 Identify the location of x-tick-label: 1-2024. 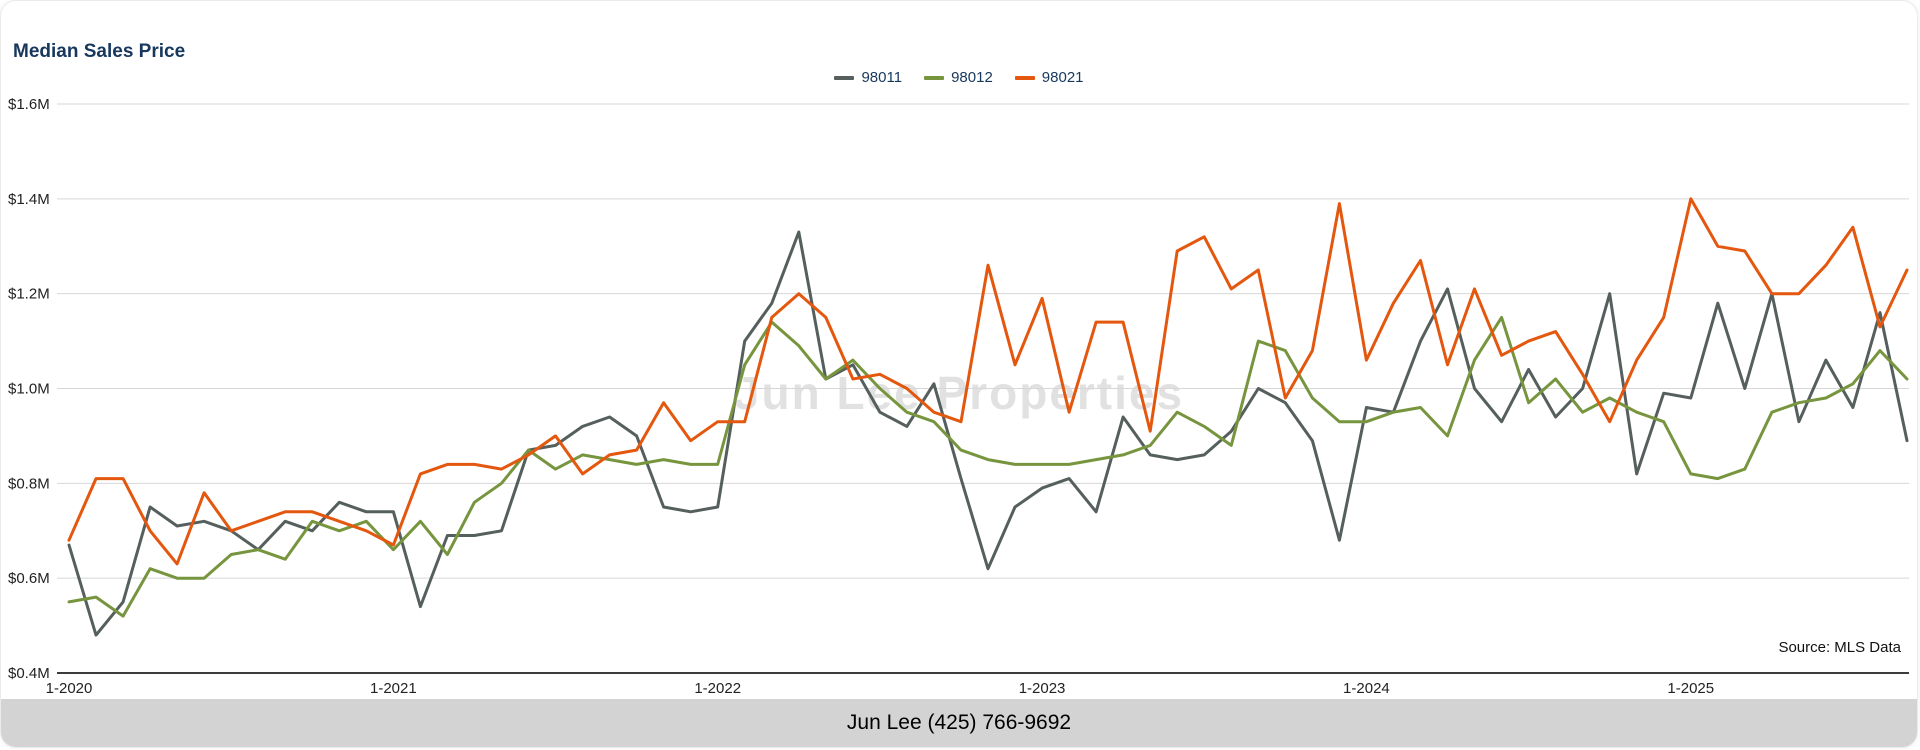
(1366, 688).